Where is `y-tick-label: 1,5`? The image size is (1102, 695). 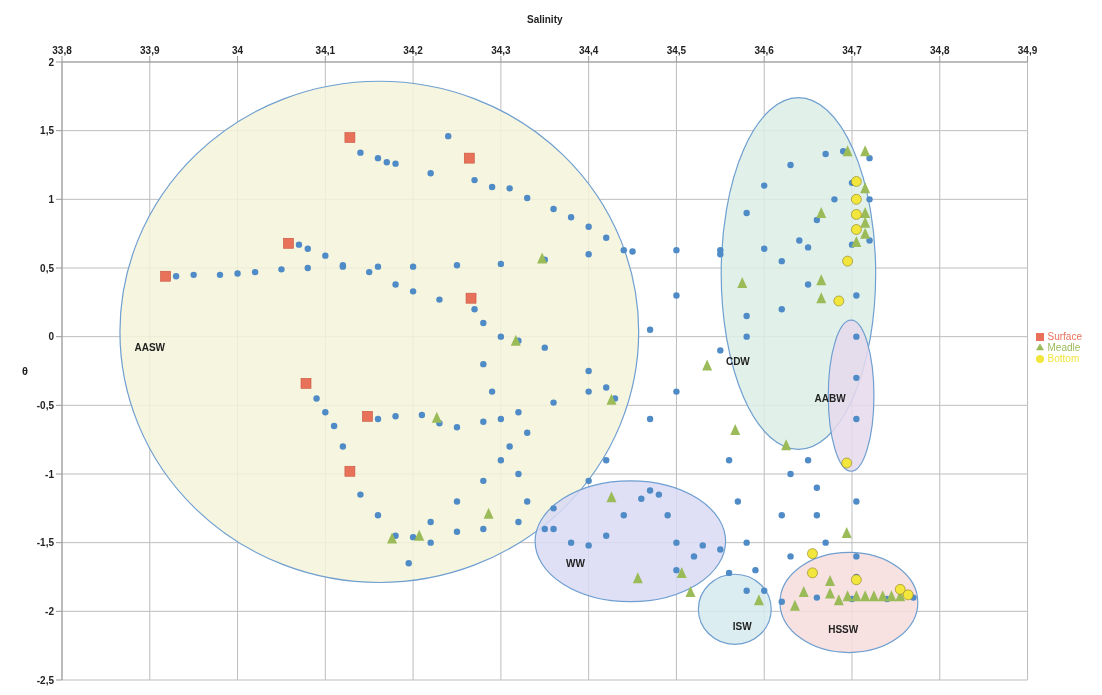
y-tick-label: 1,5 is located at coordinates (47, 131).